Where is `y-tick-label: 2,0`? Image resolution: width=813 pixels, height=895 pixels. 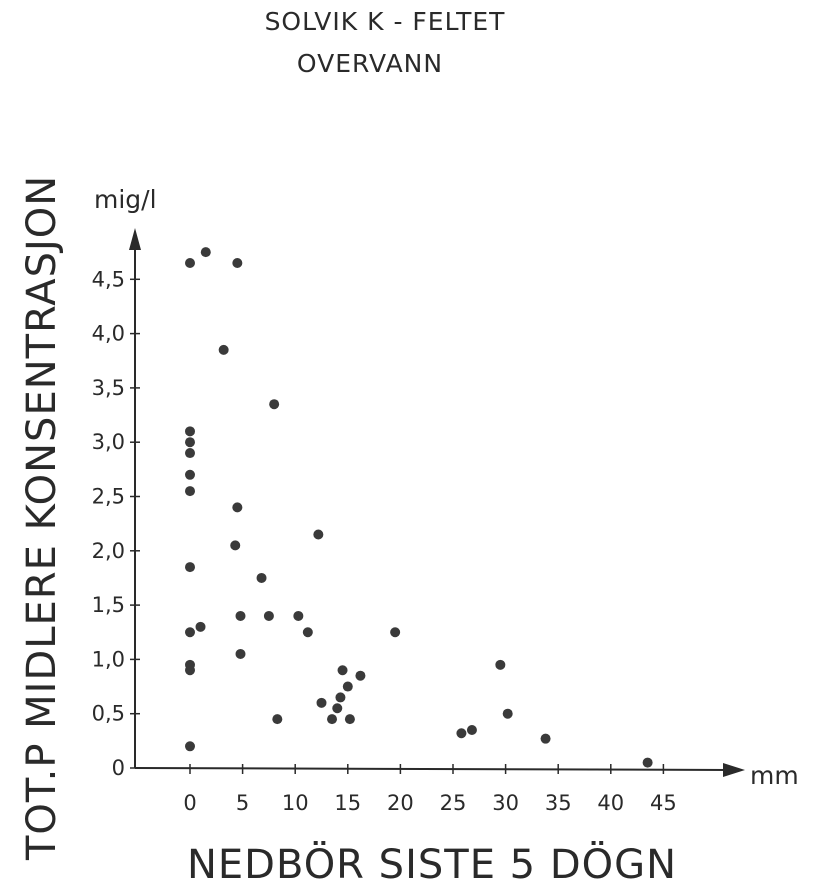
y-tick-label: 2,0 is located at coordinates (108, 551).